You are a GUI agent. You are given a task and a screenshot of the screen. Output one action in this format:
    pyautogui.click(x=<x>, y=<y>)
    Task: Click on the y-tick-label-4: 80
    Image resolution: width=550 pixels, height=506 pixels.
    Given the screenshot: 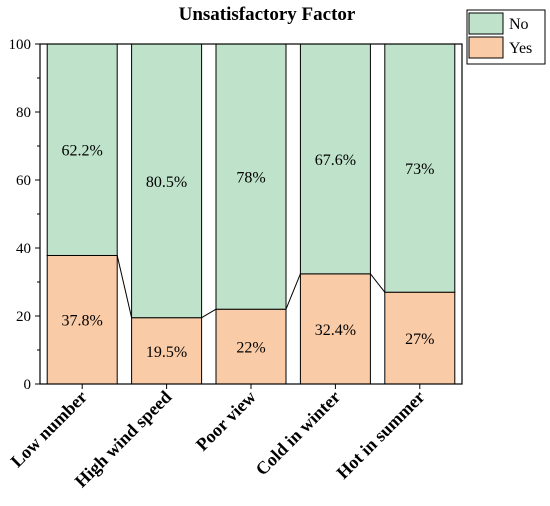 What is the action you would take?
    pyautogui.click(x=23, y=113)
    